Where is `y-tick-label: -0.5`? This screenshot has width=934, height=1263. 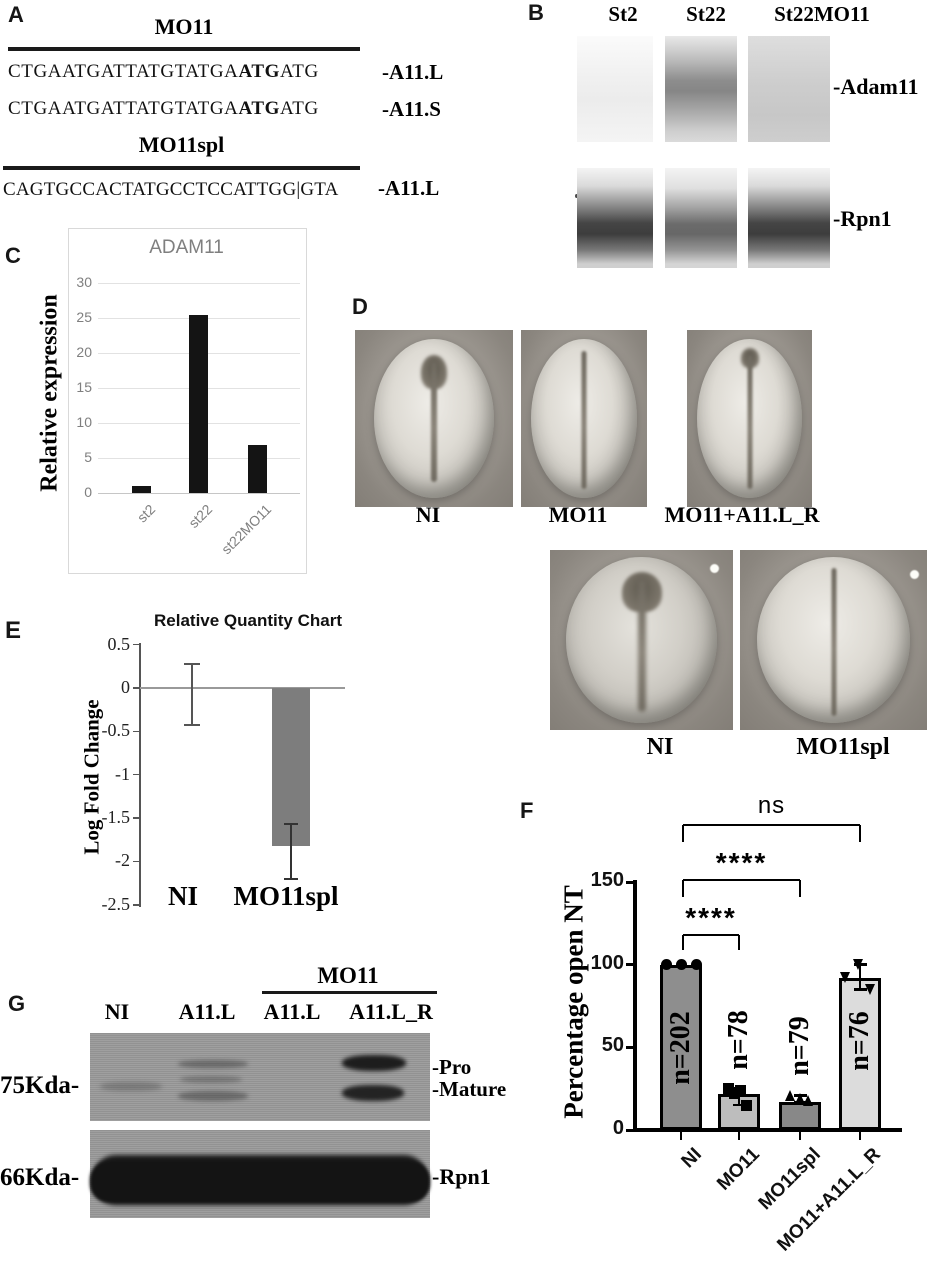
y-tick-label: -0.5 is located at coordinates (116, 730).